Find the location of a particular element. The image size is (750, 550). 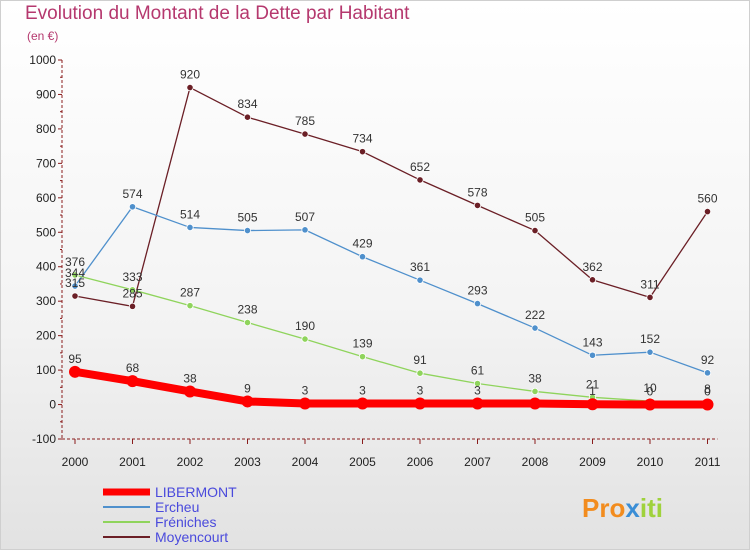

legend-label-moyencourt: Moyencourt is located at coordinates (191, 537).